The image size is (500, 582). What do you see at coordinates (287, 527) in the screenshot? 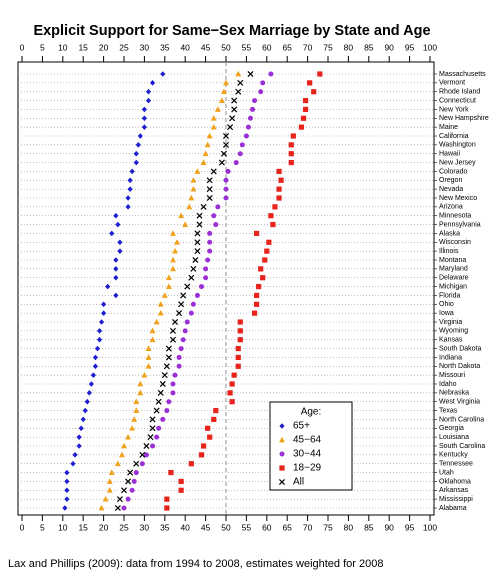
I see `x-tick-label-bottom: 65` at bounding box center [287, 527].